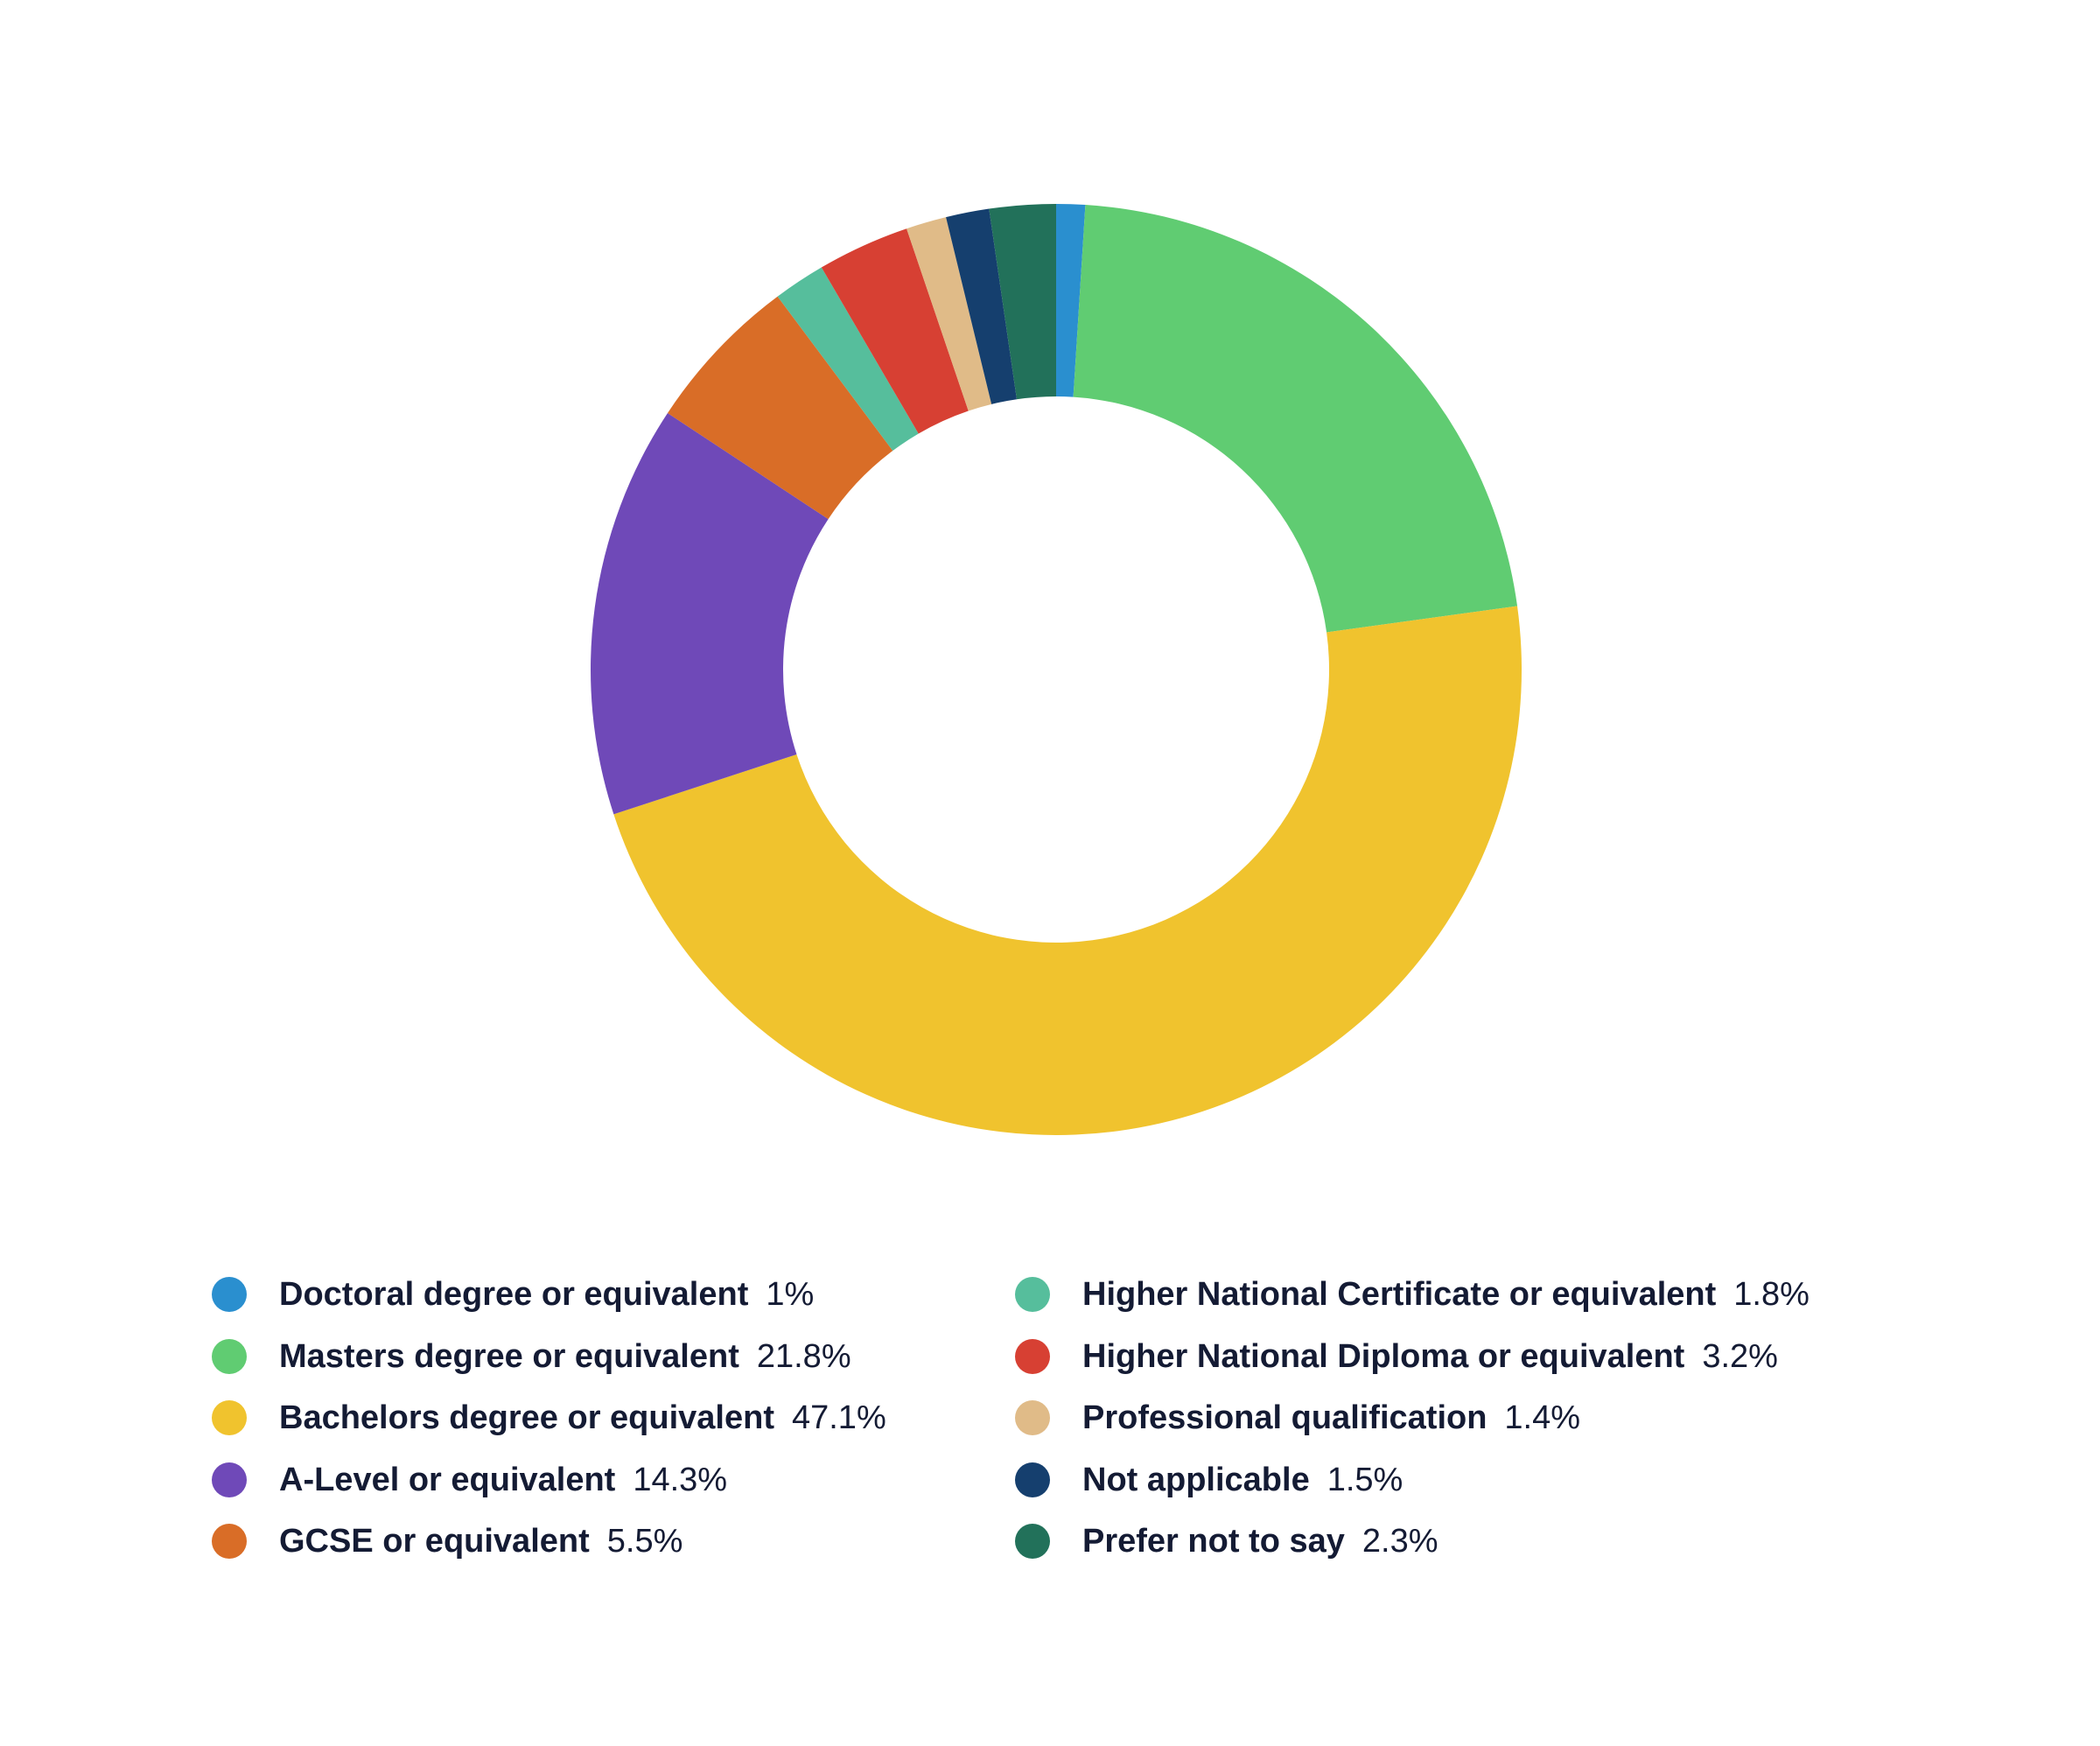  Describe the element at coordinates (1022, 302) in the screenshot. I see `donut-slice-prefer-not-to-say` at that location.